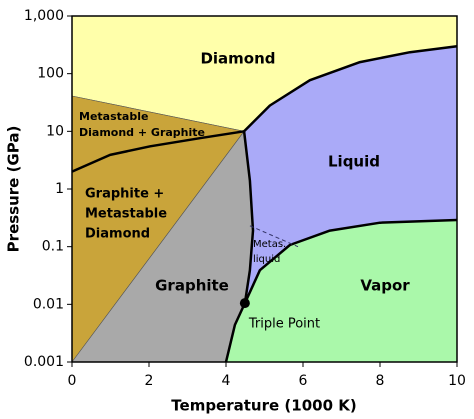 The width and height of the screenshot is (474, 419). Describe the element at coordinates (303, 381) in the screenshot. I see `x-tick-label: 6` at that location.